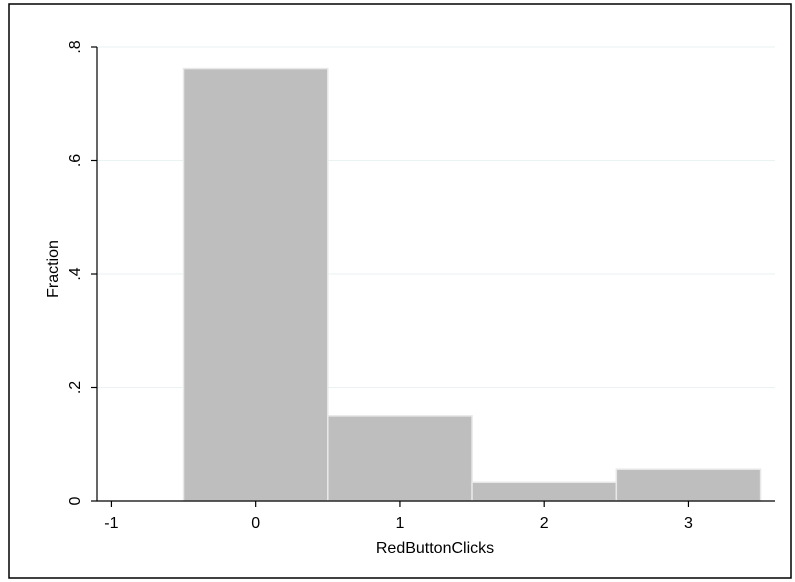 This screenshot has height=582, width=795. What do you see at coordinates (399, 523) in the screenshot?
I see `x-tick-label-2: 1` at bounding box center [399, 523].